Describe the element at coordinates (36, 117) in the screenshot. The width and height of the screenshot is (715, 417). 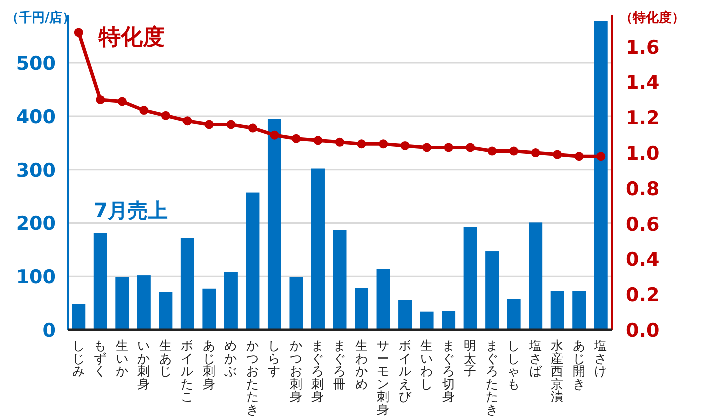
I see `y-tick-label: 400` at that location.